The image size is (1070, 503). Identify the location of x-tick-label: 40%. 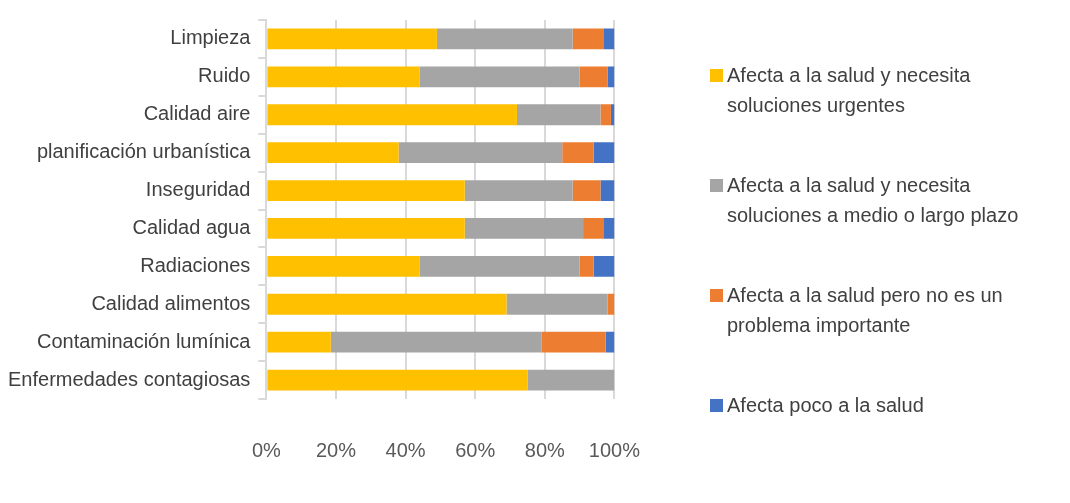
(405, 449).